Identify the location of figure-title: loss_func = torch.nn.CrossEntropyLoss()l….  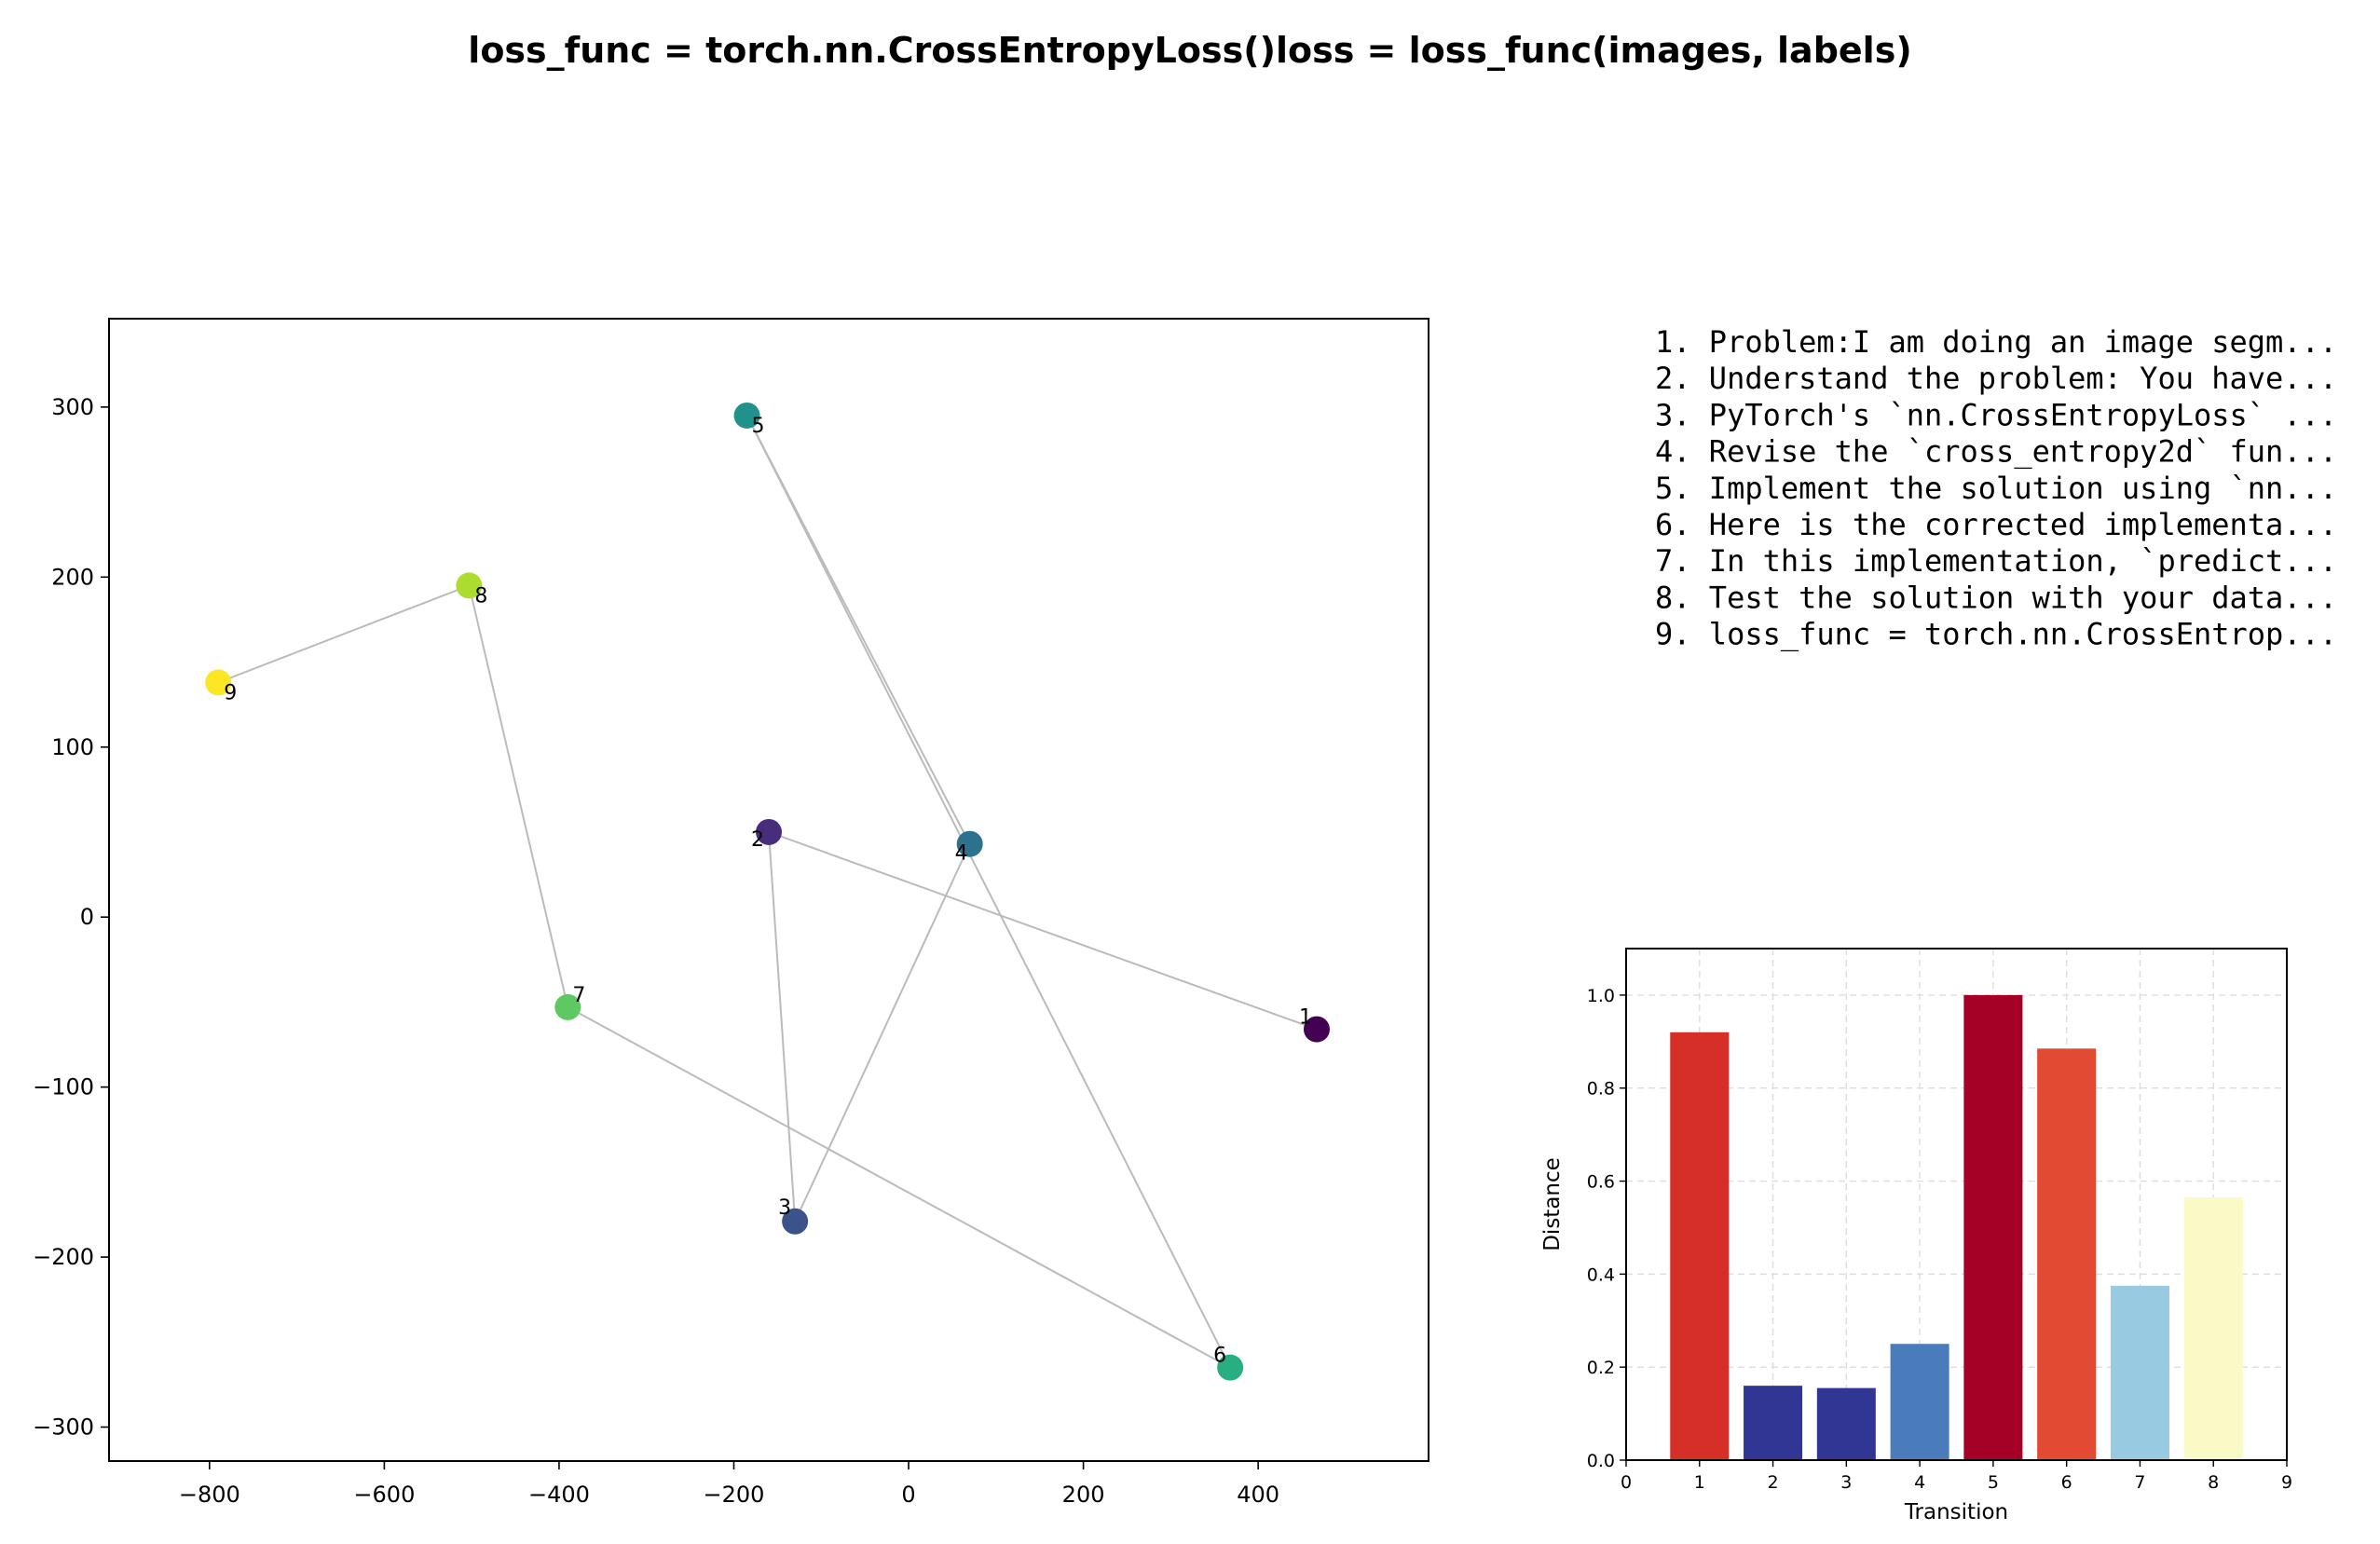
(1189, 50).